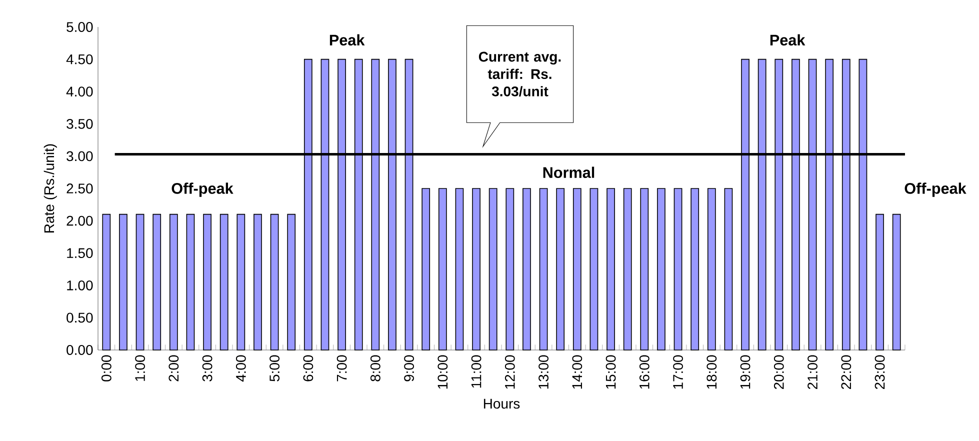 Image resolution: width=979 pixels, height=441 pixels. I want to click on y-tick-label: 3.50, so click(79, 123).